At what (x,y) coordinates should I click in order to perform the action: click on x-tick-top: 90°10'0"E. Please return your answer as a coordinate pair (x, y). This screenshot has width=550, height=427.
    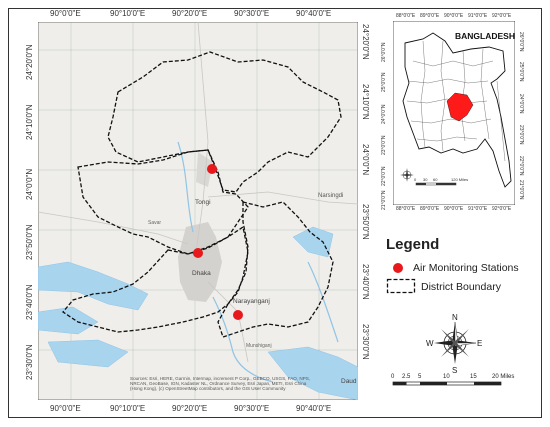
    Looking at the image, I should click on (128, 13).